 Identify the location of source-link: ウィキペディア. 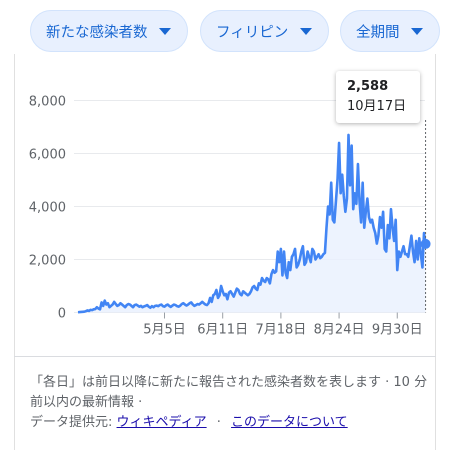
(161, 422).